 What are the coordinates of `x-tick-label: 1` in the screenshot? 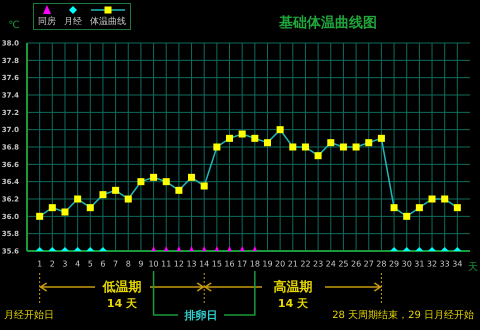 It's located at (39, 264).